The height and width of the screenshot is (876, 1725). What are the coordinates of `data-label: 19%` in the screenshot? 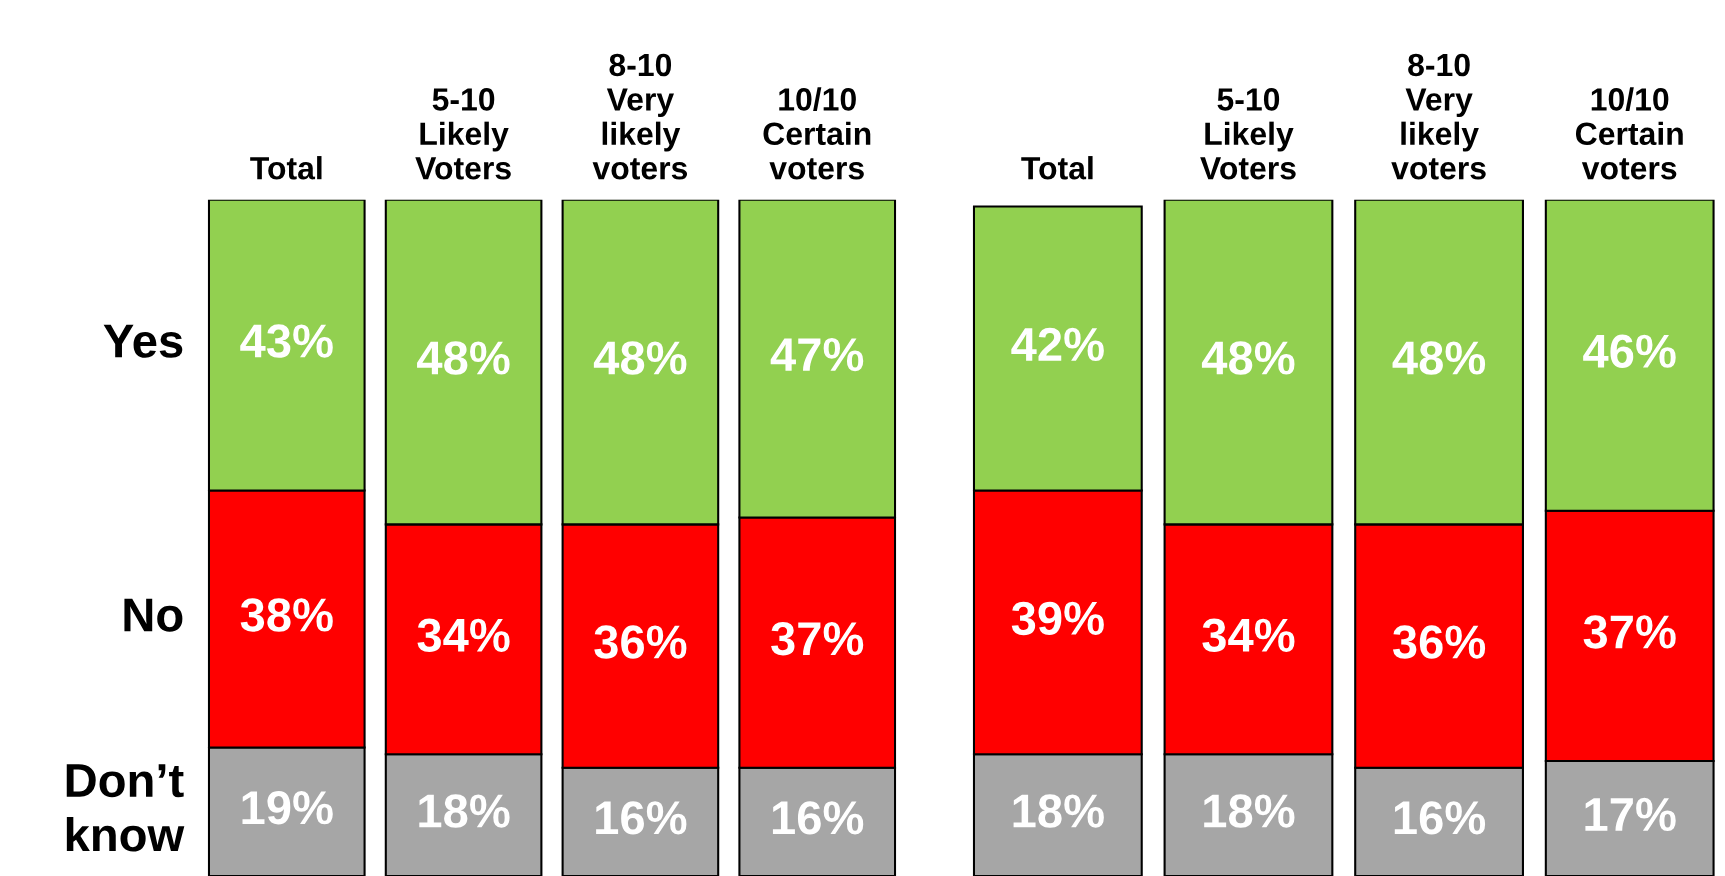 It's located at (287, 807).